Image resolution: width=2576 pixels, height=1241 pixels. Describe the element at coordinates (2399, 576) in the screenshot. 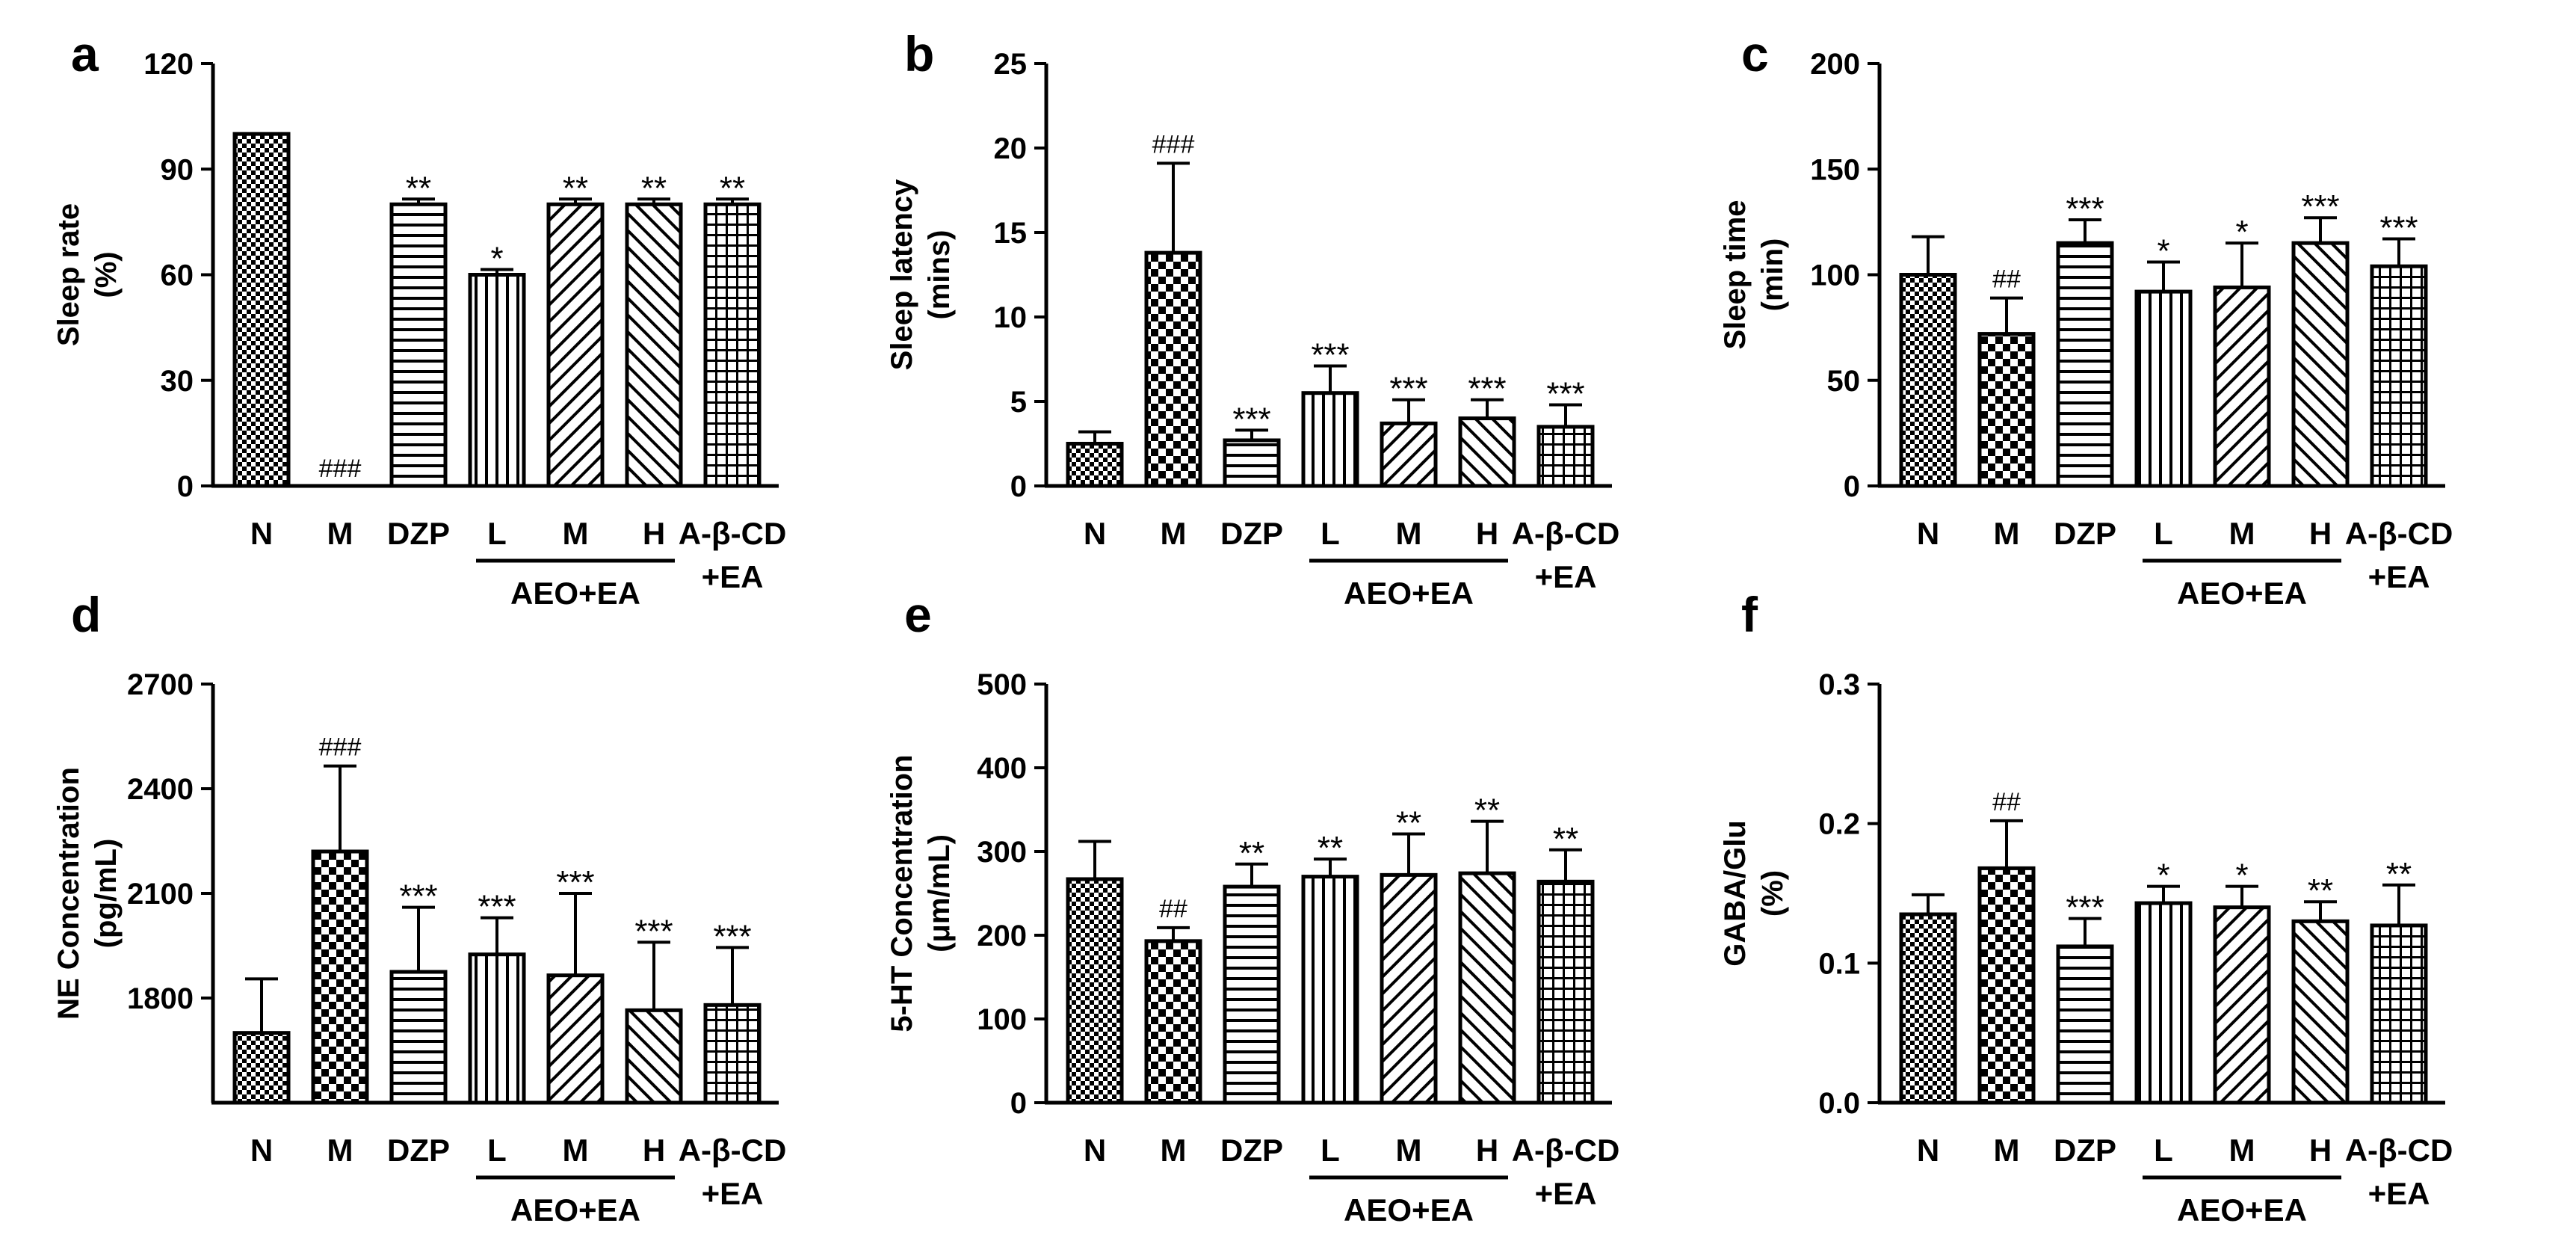

I see `x-tick-label-second-line: +EA` at that location.